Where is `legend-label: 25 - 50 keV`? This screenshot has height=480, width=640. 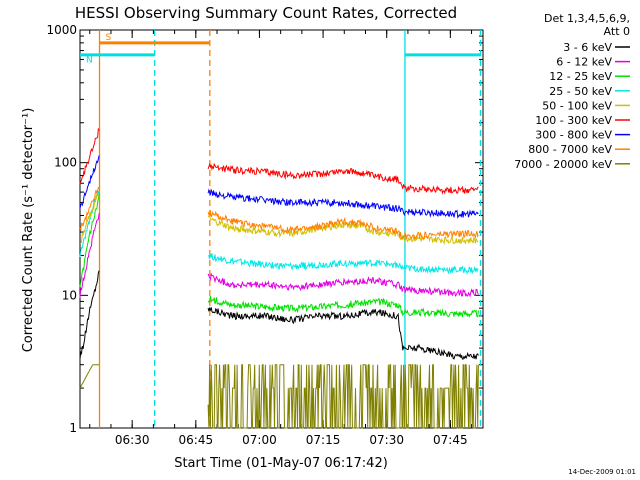
legend-label: 25 - 50 keV is located at coordinates (580, 91).